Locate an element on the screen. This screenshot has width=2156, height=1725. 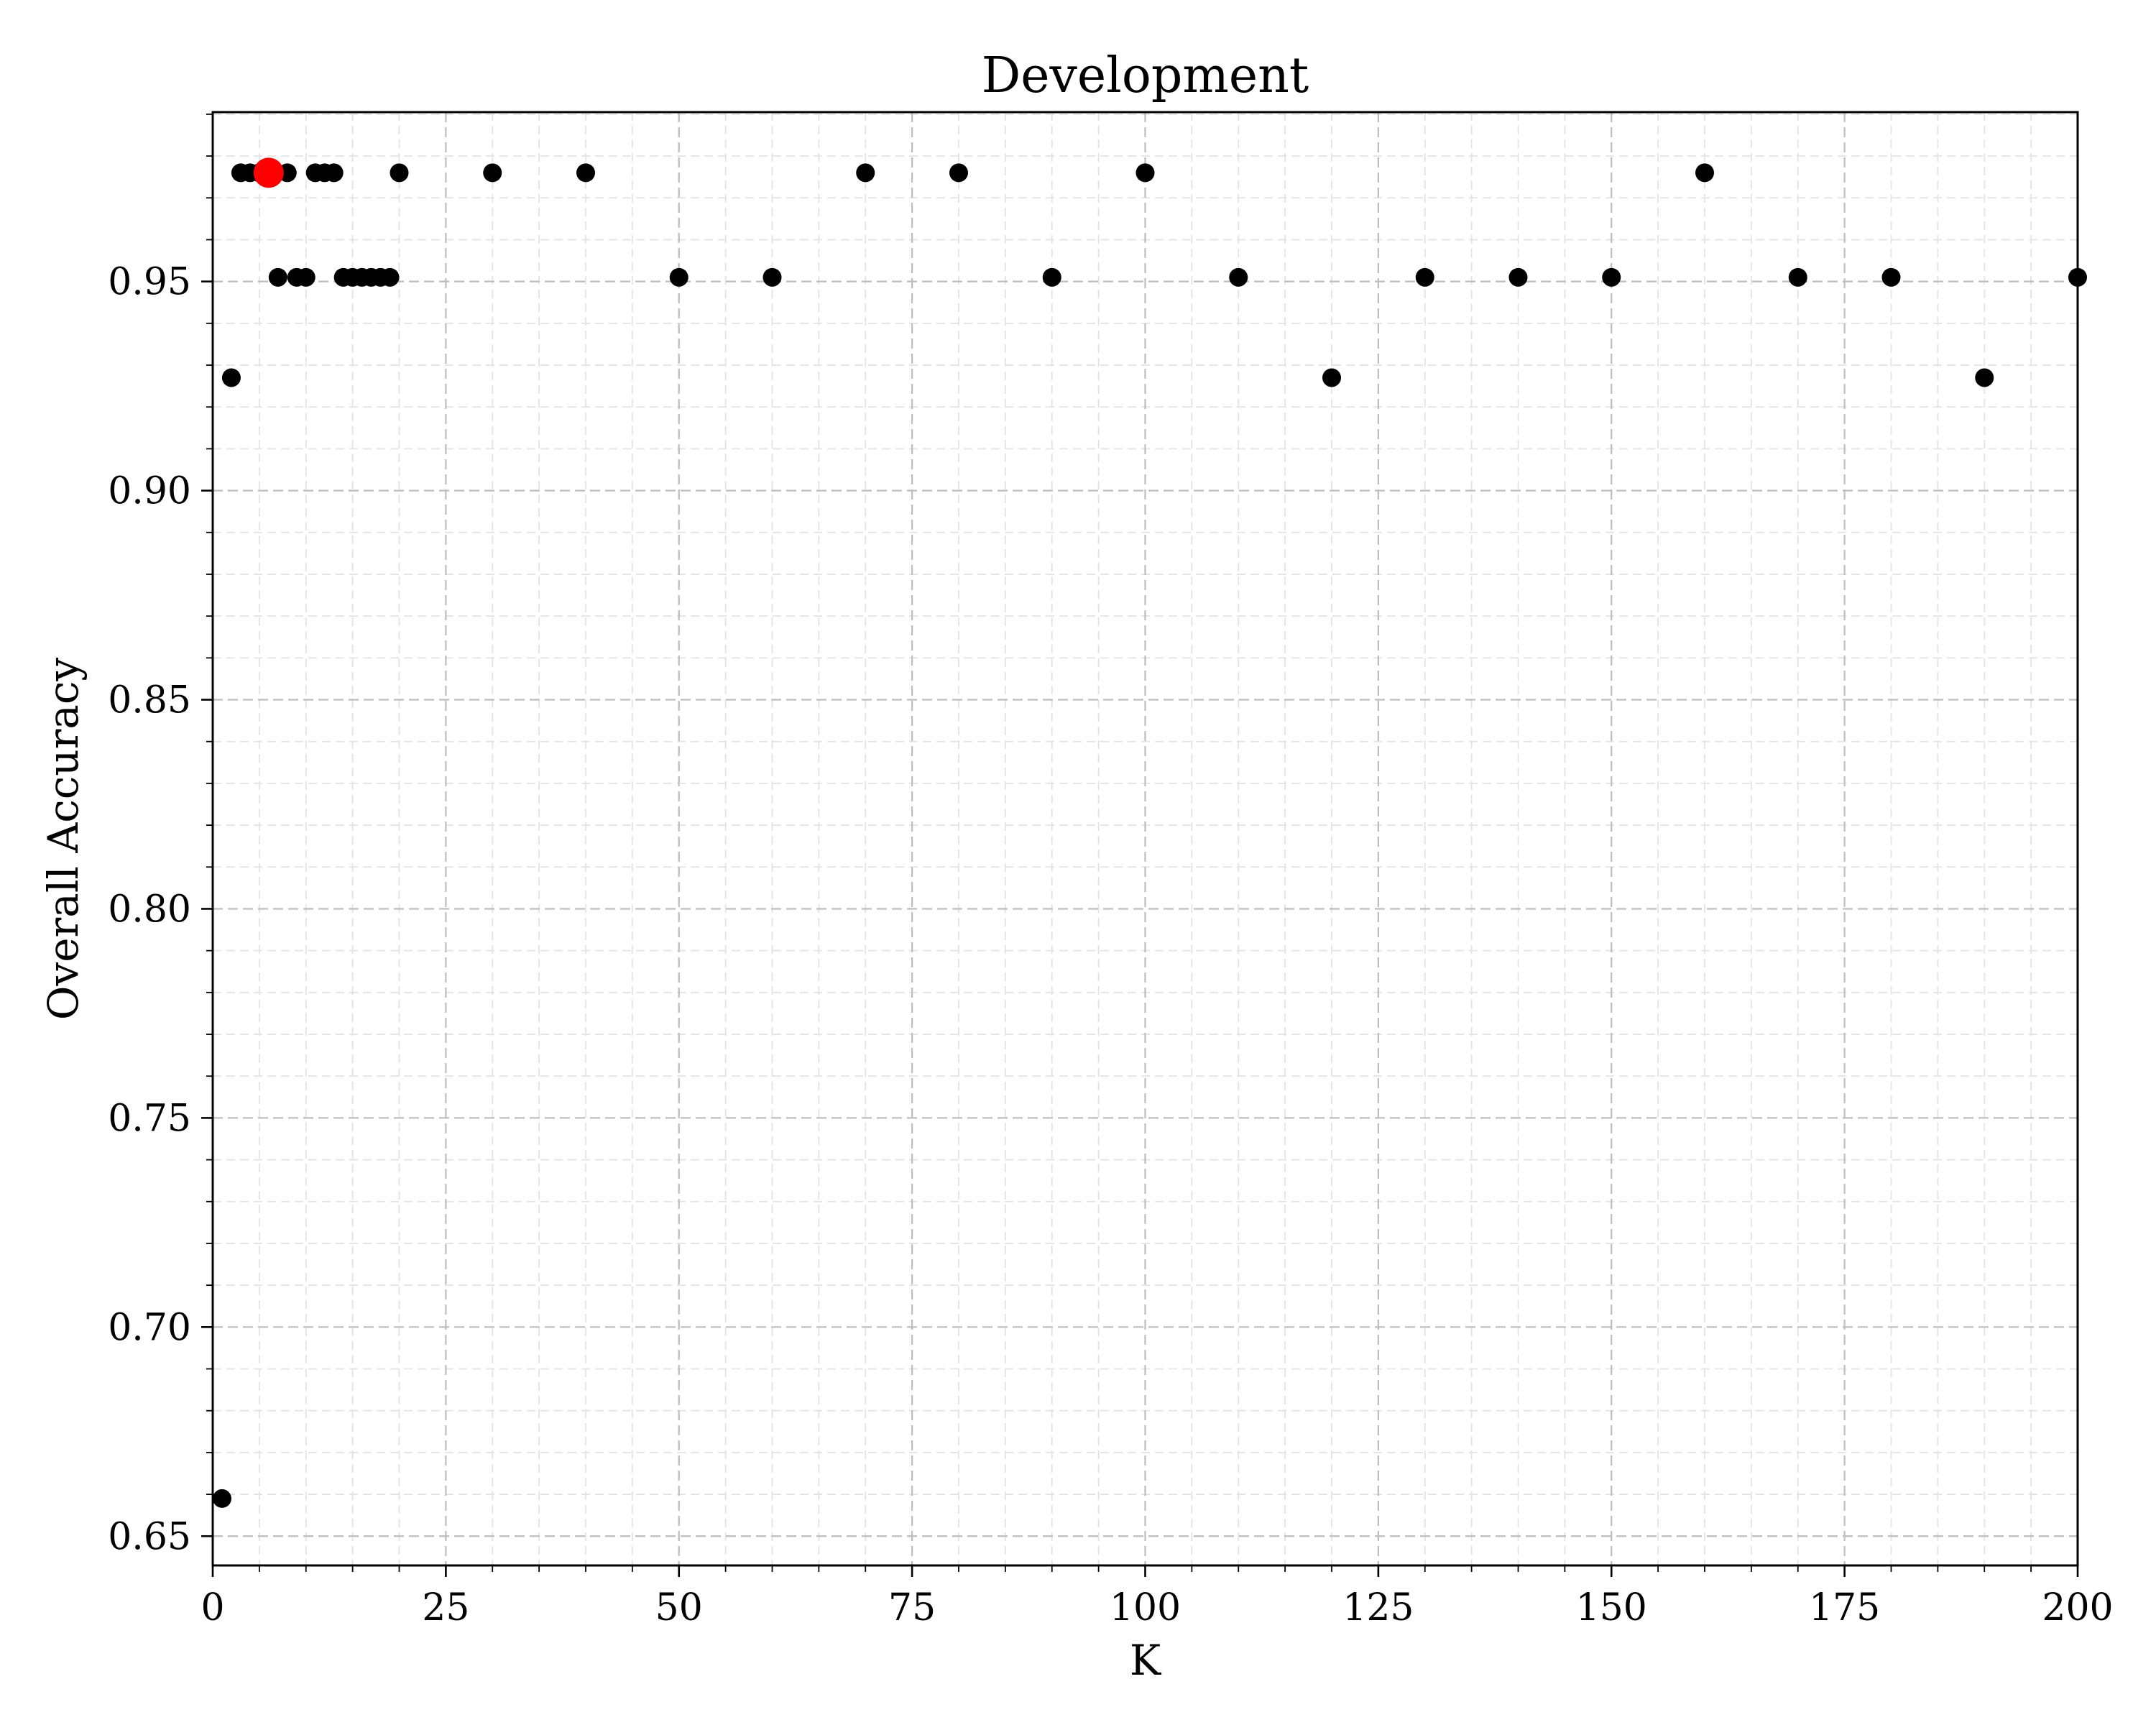
highlighted-point is located at coordinates (268, 172).